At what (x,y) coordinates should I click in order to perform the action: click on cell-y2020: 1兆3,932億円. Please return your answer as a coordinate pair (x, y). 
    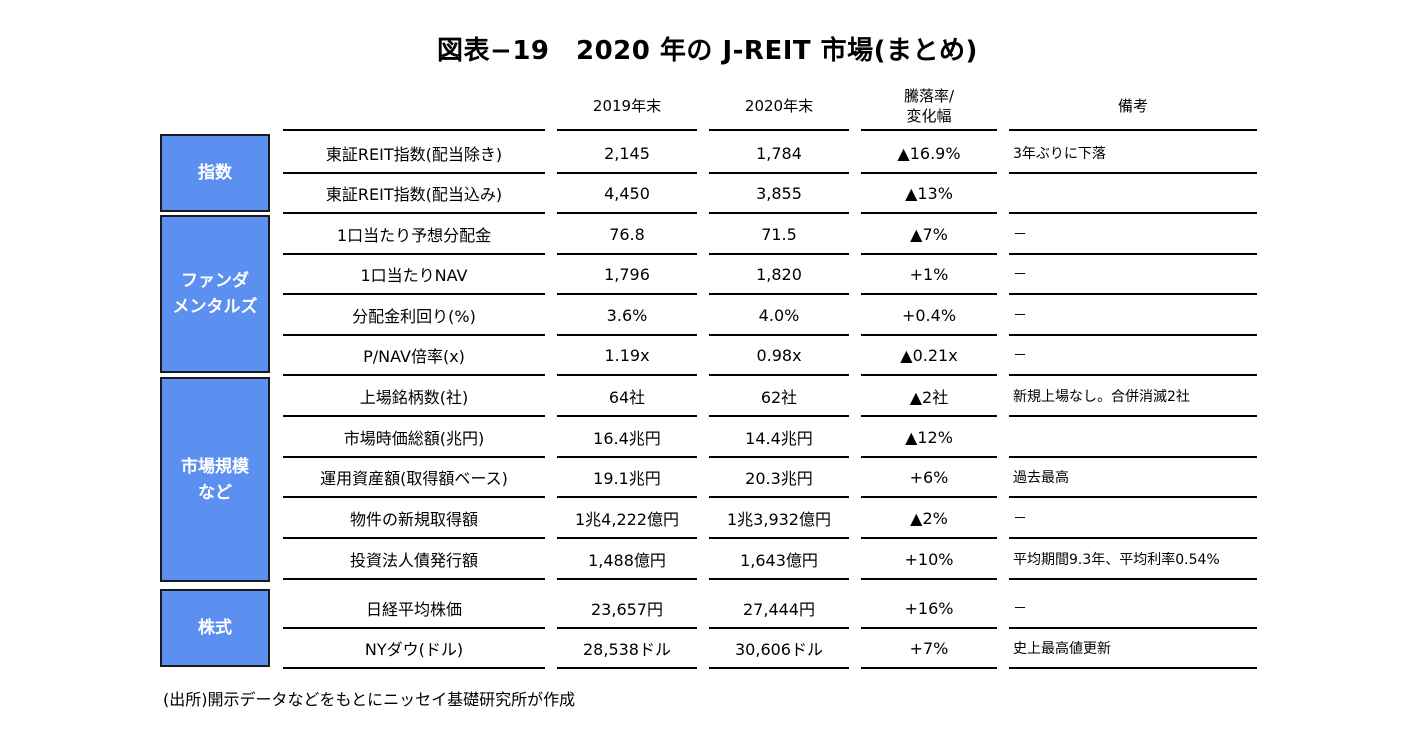
    Looking at the image, I should click on (779, 519).